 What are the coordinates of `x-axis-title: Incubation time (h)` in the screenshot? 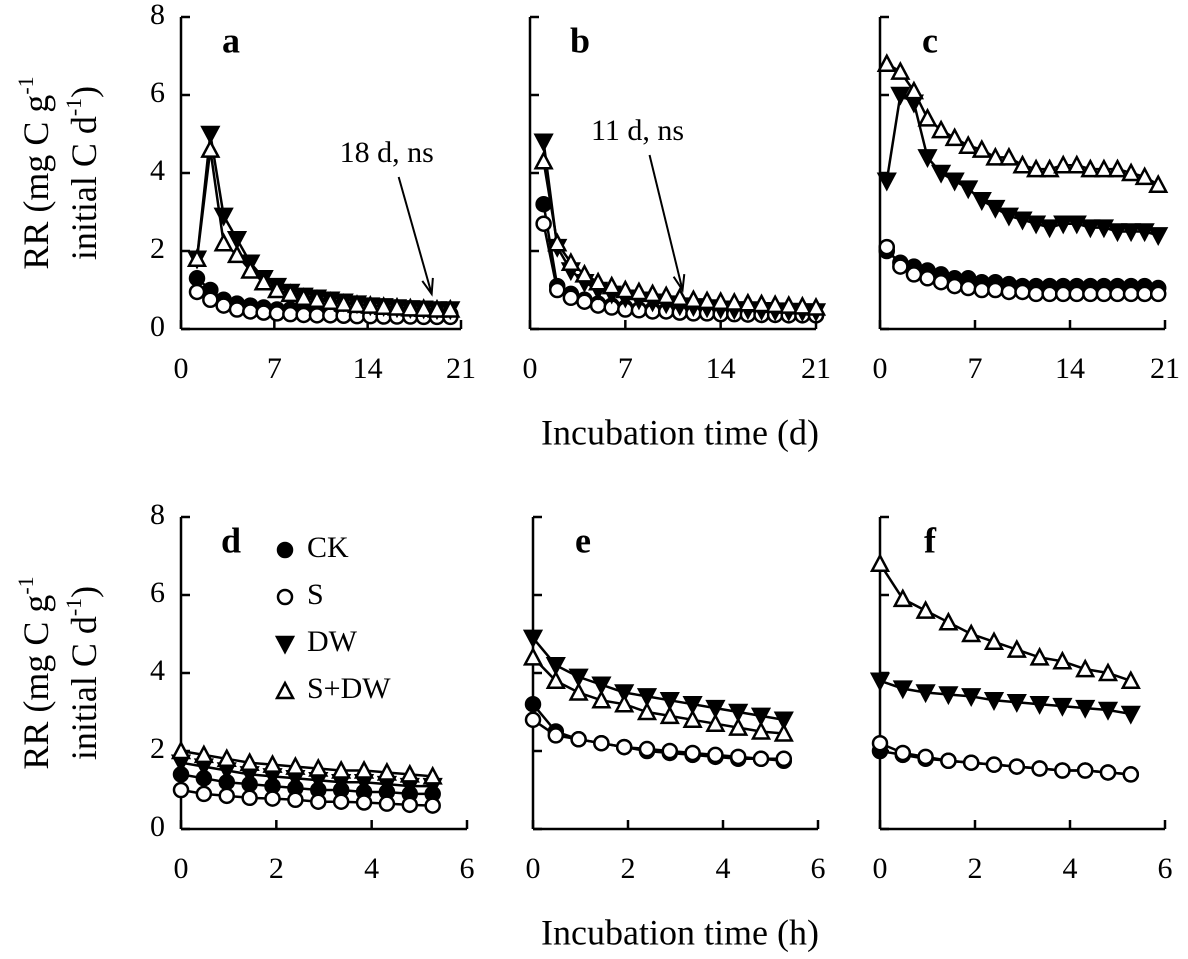 It's located at (680, 932).